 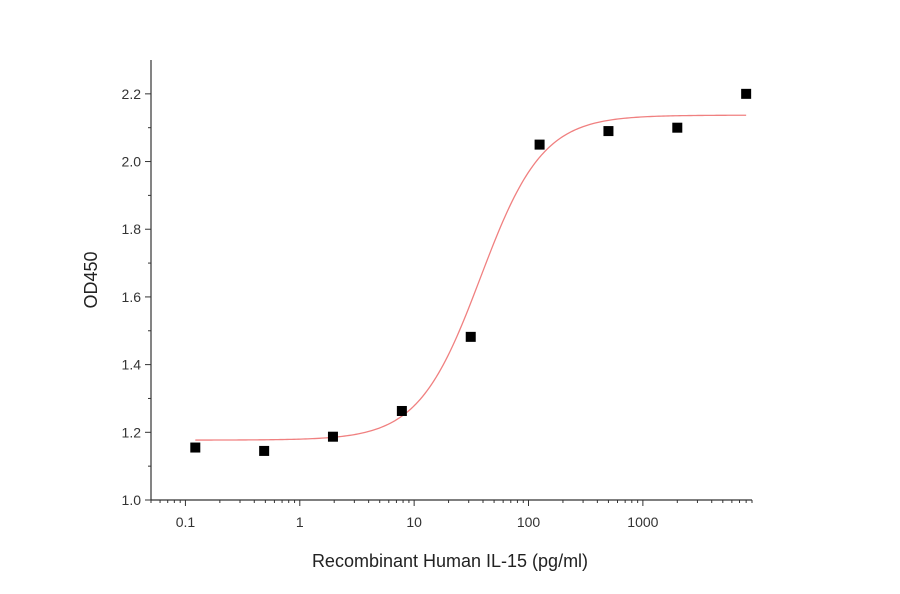 I want to click on x-tick-label: 100, so click(x=529, y=522).